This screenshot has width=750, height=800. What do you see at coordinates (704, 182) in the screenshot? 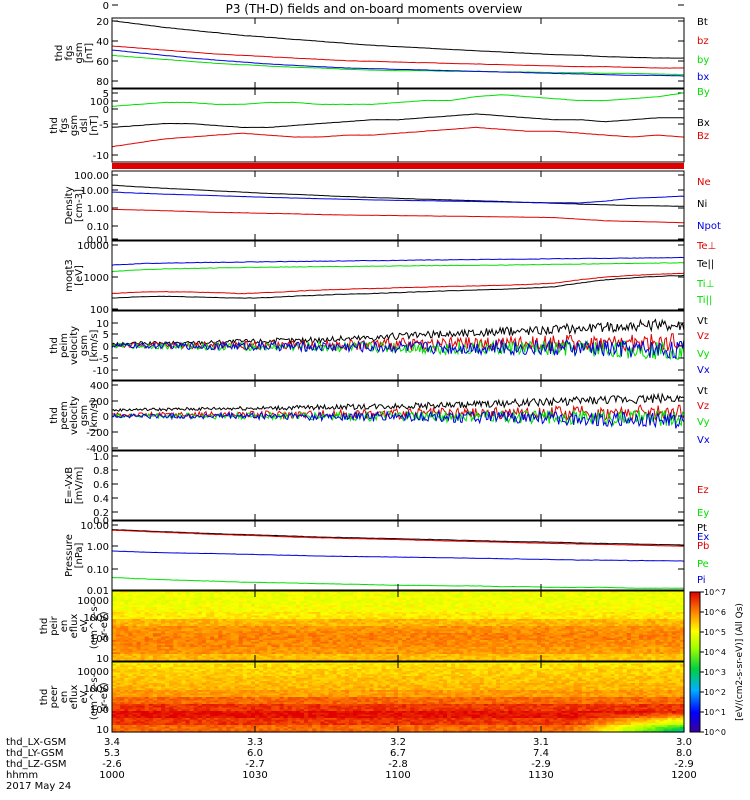
I see `legend-Ne: Ne` at bounding box center [704, 182].